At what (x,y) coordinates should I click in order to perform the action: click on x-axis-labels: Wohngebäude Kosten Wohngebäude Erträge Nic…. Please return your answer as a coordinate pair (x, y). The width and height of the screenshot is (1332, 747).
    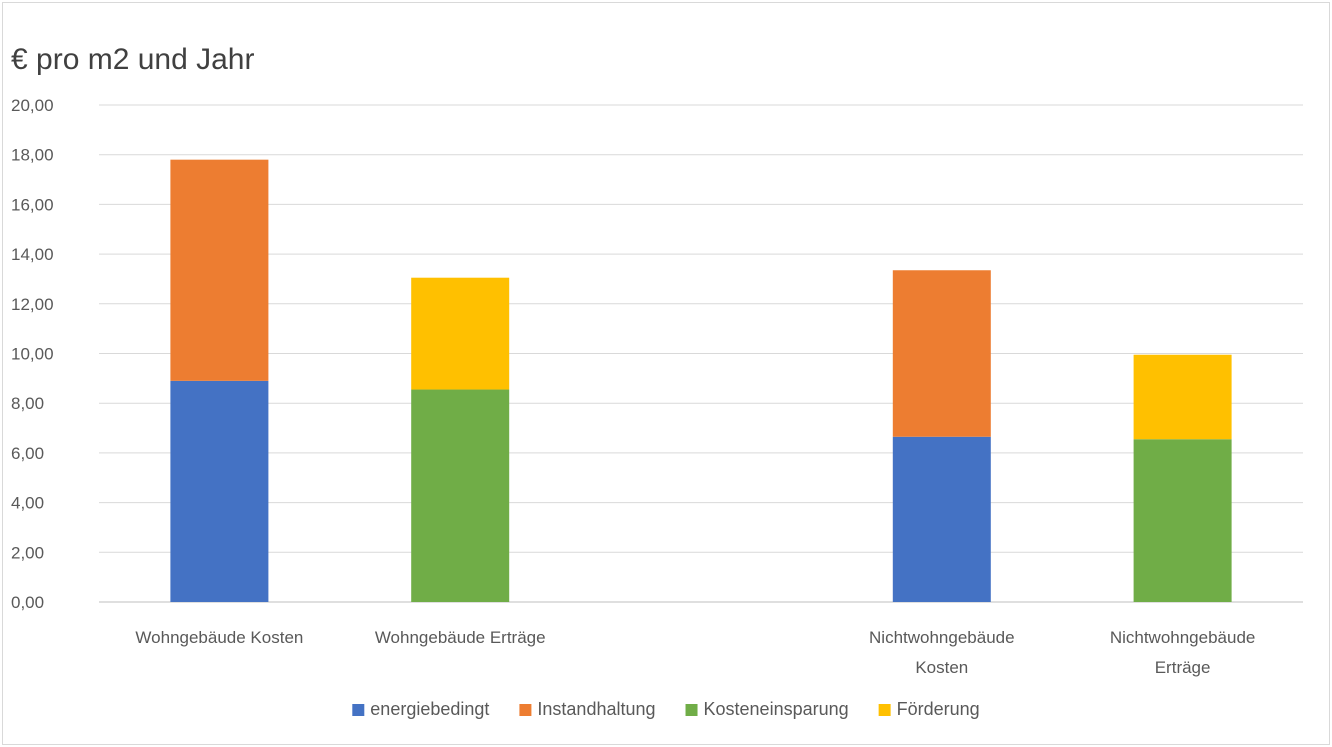
    Looking at the image, I should click on (695, 652).